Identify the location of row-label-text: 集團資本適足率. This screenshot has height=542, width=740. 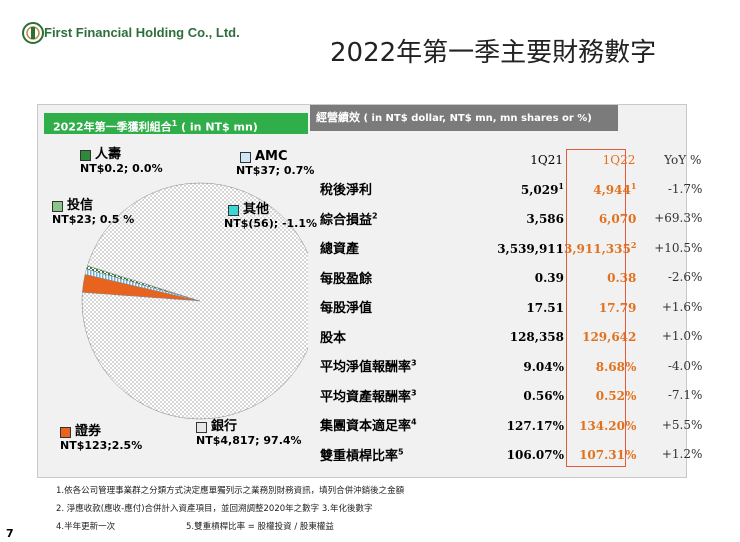
(366, 427).